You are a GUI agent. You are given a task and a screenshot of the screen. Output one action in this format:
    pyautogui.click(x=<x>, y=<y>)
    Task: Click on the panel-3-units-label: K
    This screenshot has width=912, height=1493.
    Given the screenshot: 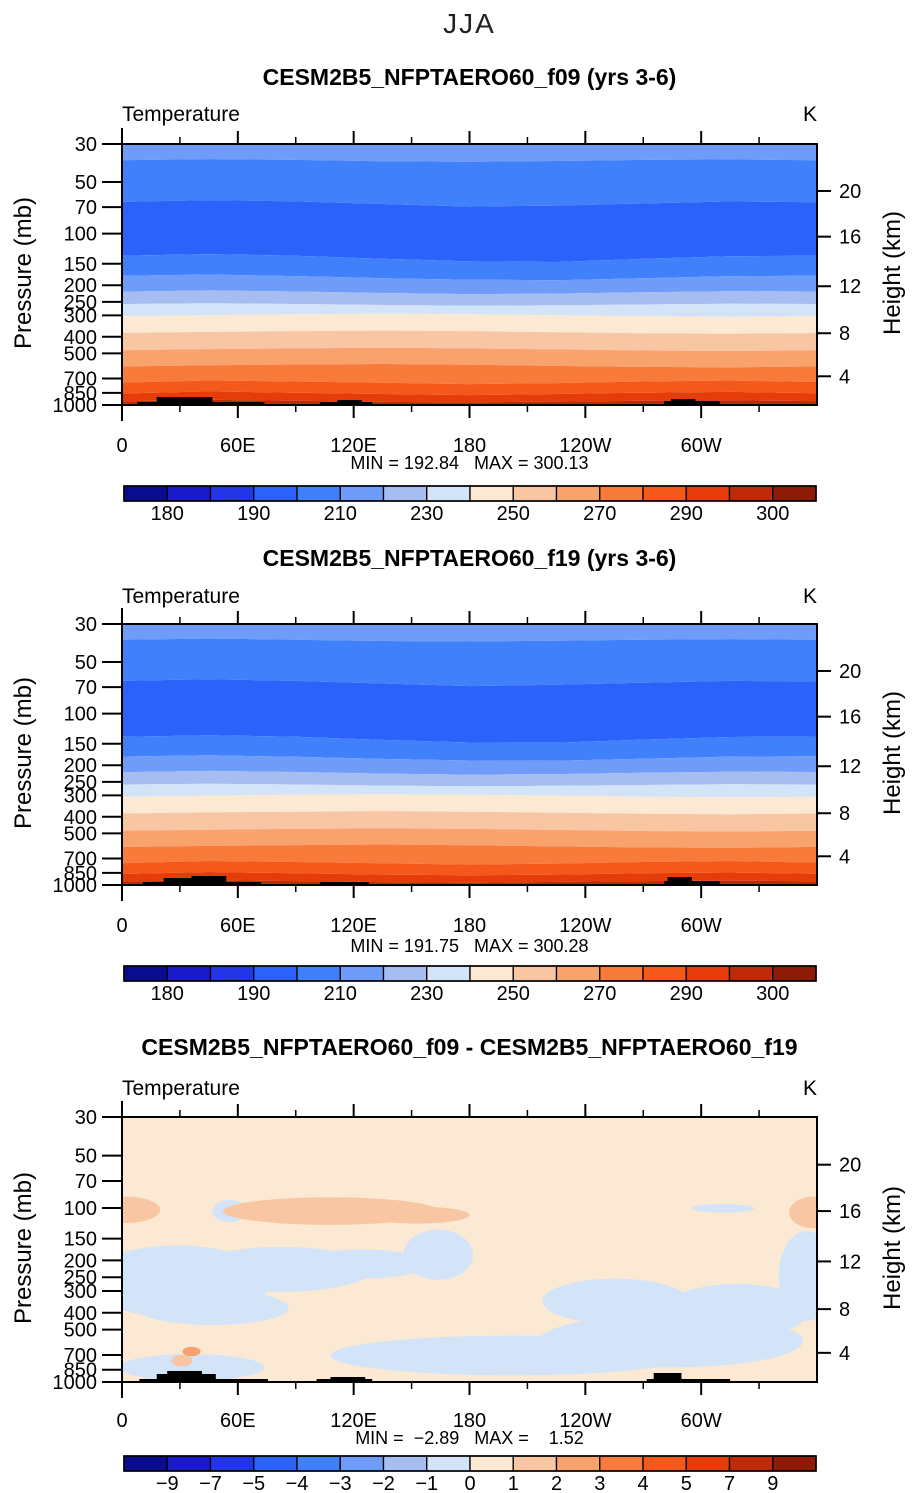 What is the action you would take?
    pyautogui.click(x=809, y=1088)
    